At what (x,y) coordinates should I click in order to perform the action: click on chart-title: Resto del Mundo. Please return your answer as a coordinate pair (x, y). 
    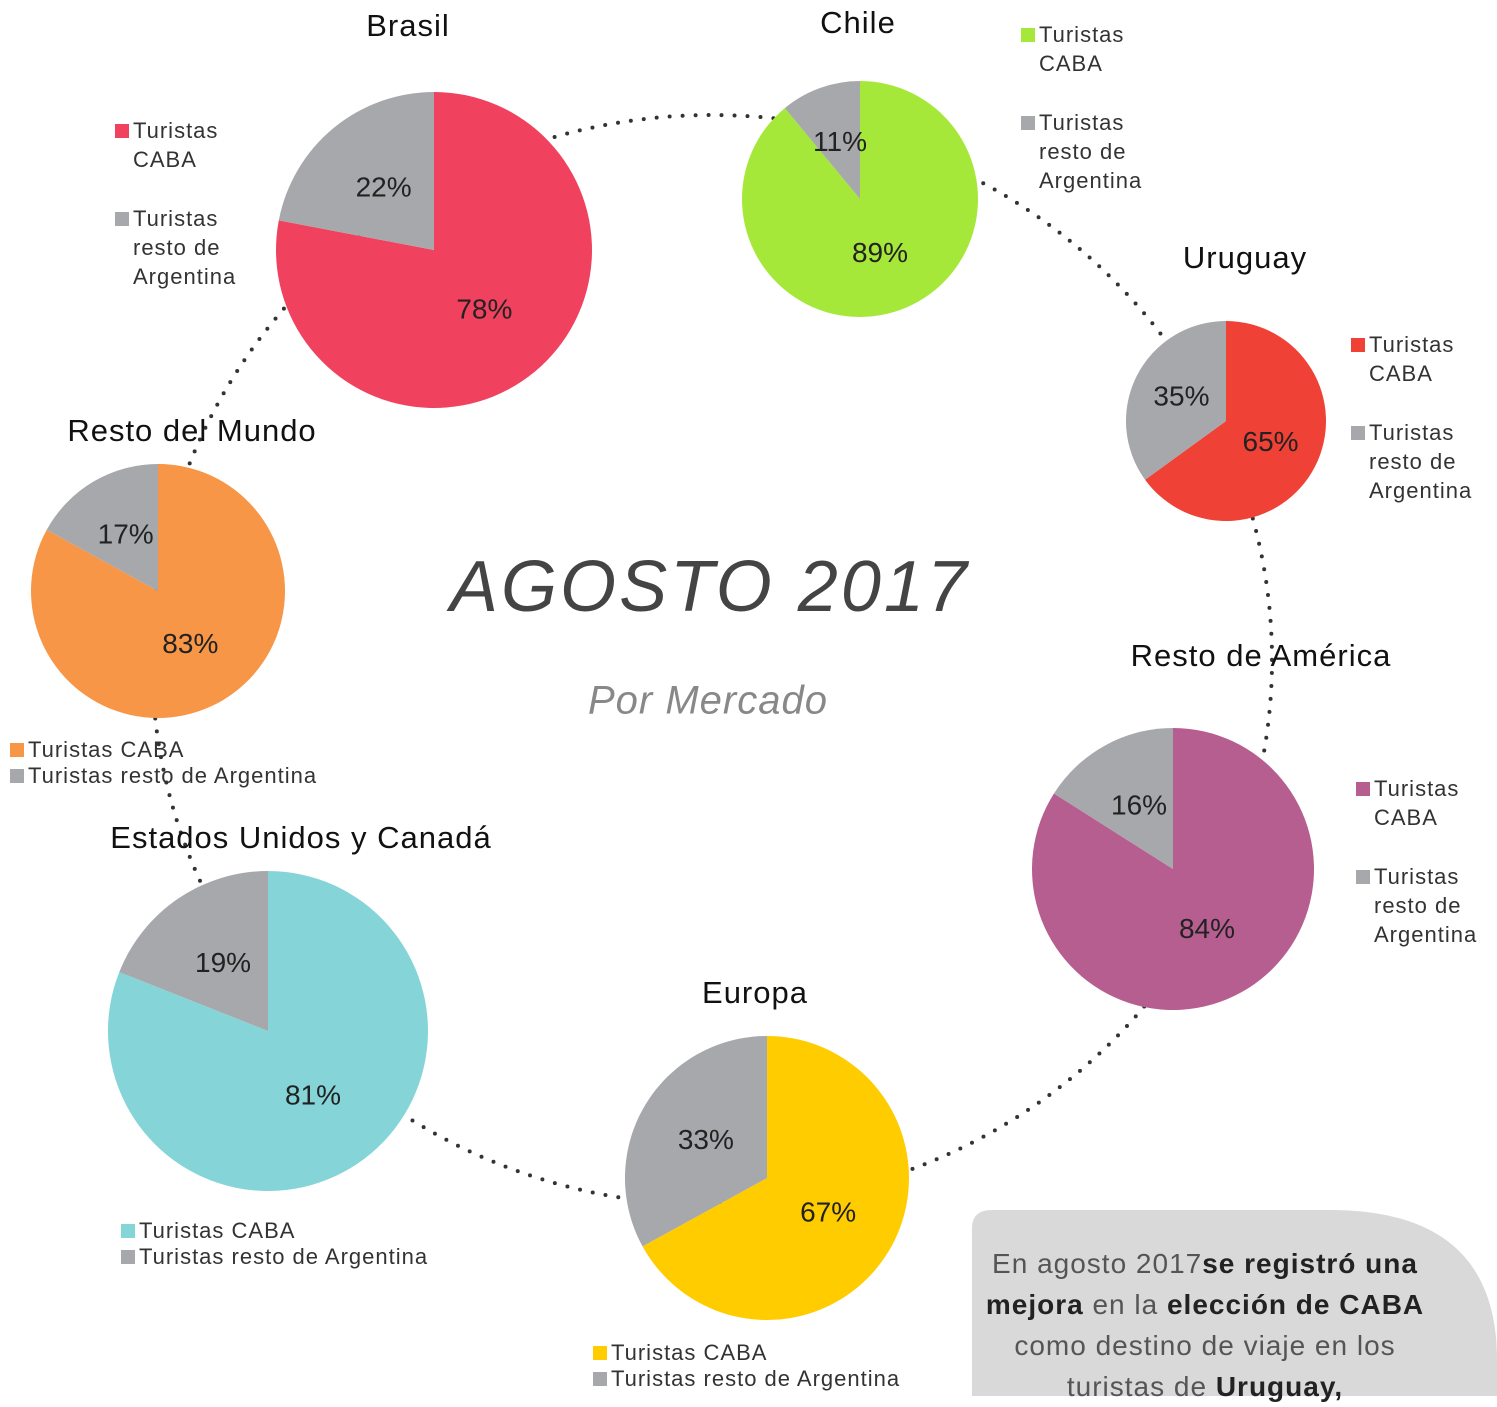
    Looking at the image, I should click on (191, 430).